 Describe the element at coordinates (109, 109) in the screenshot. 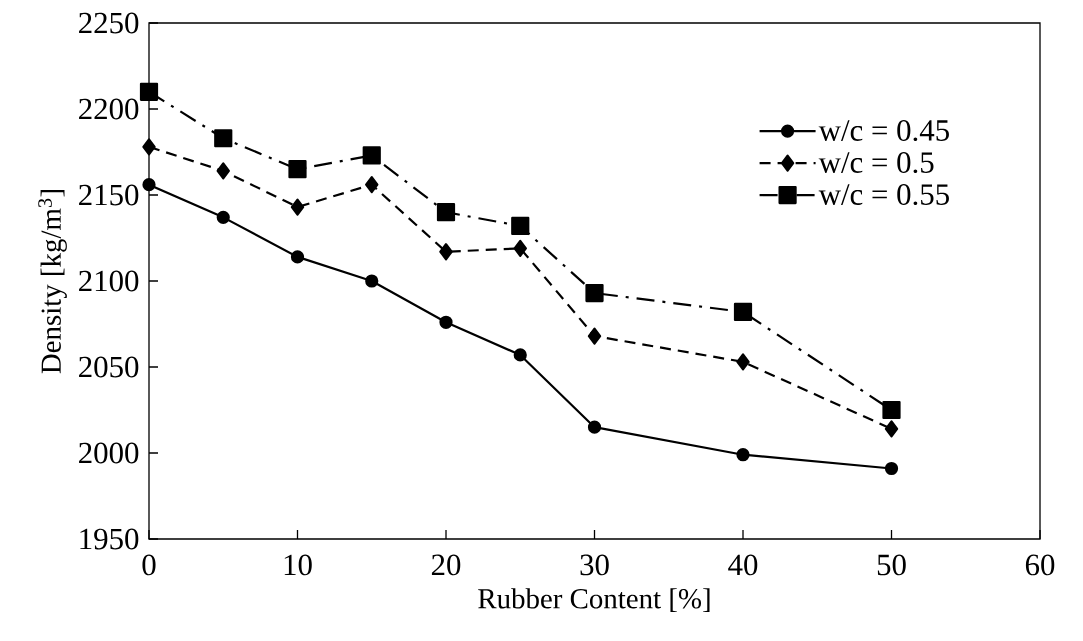

I see `y-tick-label: 2200` at that location.